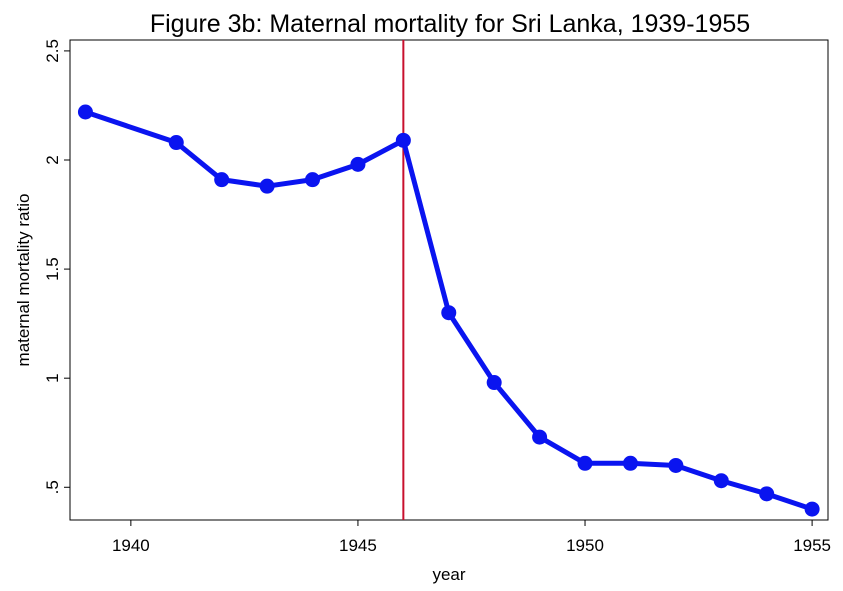 Image resolution: width=843 pixels, height=591 pixels. I want to click on y-tick-label: 1.5, so click(52, 269).